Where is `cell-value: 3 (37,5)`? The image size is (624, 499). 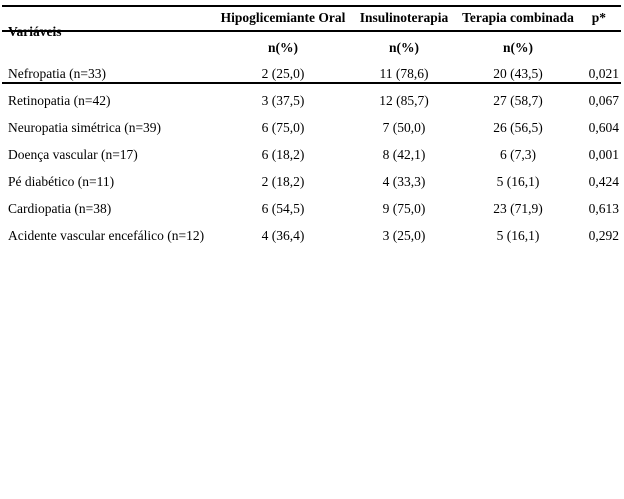
cell-value: 3 (37,5) is located at coordinates (283, 100).